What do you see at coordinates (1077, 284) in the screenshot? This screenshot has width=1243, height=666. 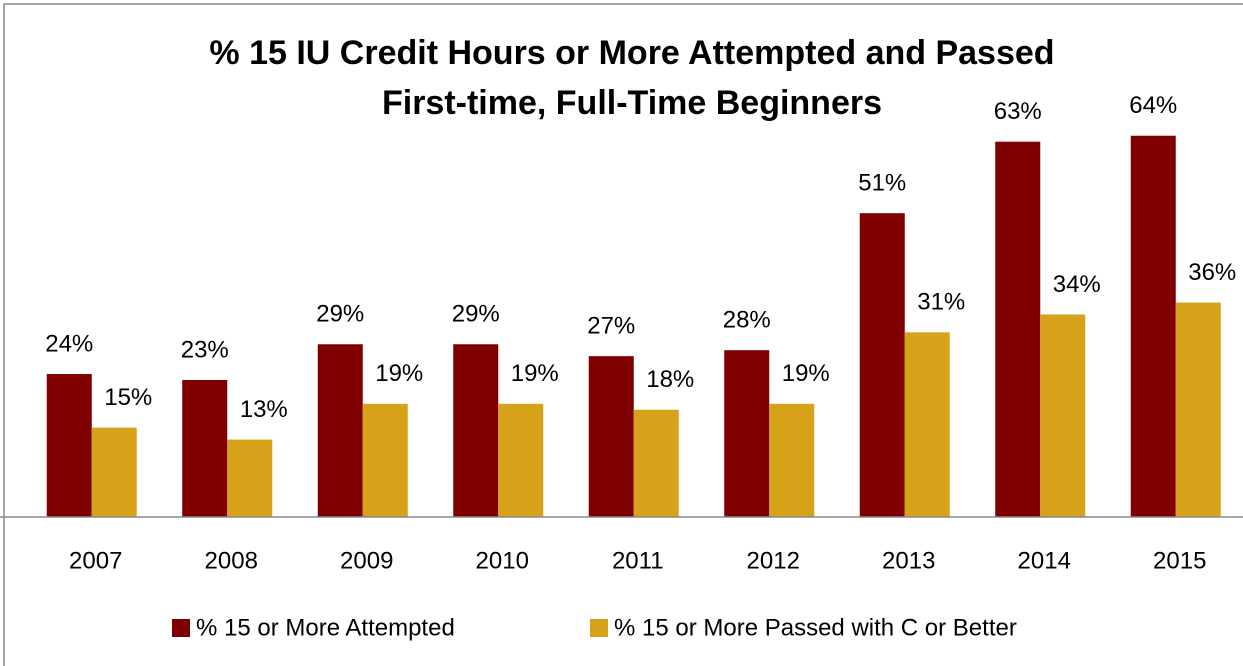 I see `data-label: 34%` at bounding box center [1077, 284].